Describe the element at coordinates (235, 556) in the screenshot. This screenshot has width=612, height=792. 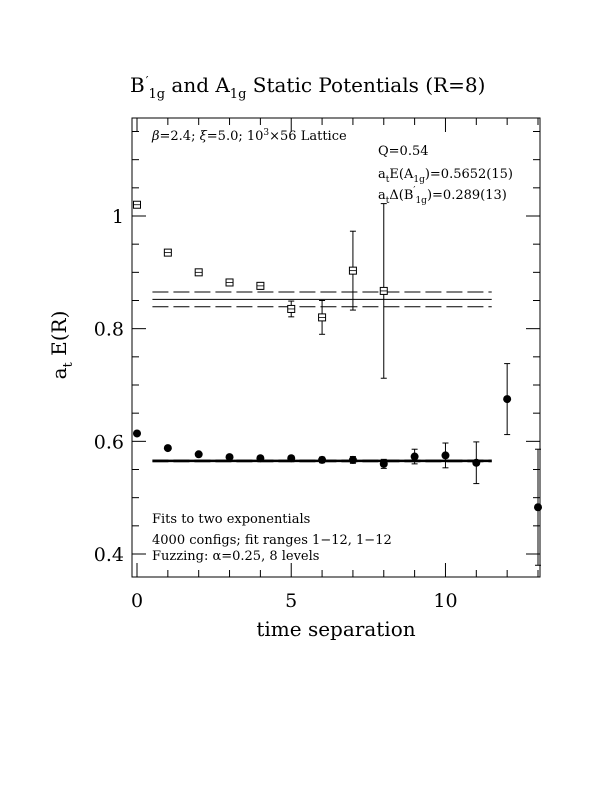
I see `fit-note-3: Fuzzing: α=0.25, 8 levels` at that location.